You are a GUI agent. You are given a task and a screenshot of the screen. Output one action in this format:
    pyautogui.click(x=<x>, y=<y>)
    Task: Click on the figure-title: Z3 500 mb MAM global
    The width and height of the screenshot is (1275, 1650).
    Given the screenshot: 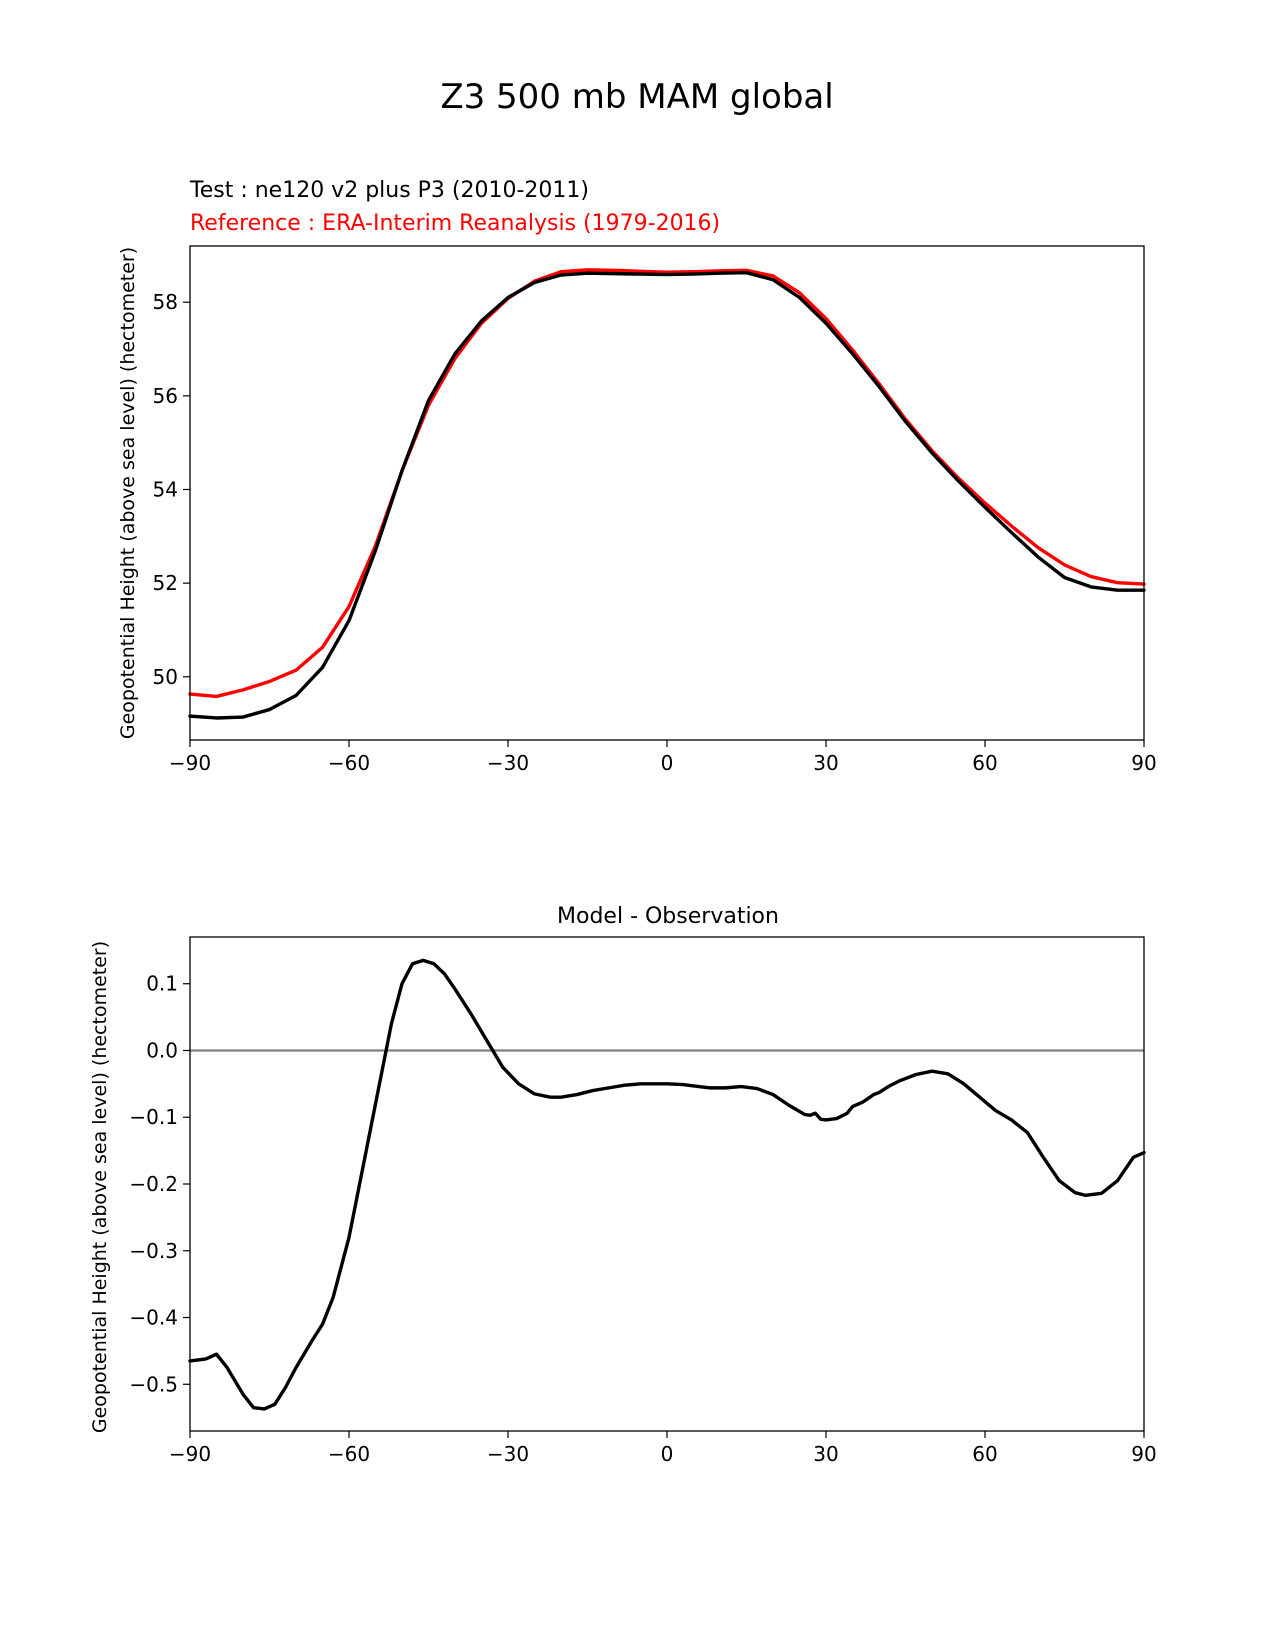 What is the action you would take?
    pyautogui.click(x=636, y=97)
    